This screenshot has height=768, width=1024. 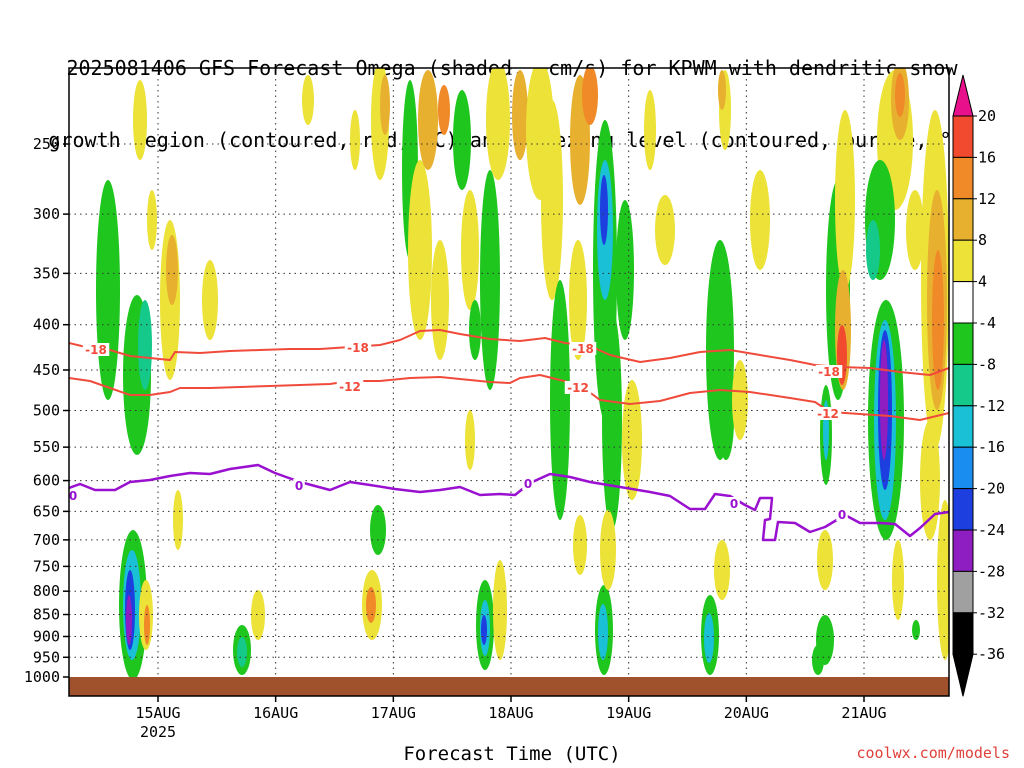 I want to click on xtick-label-19AUG: 19AUG, so click(x=628, y=713).